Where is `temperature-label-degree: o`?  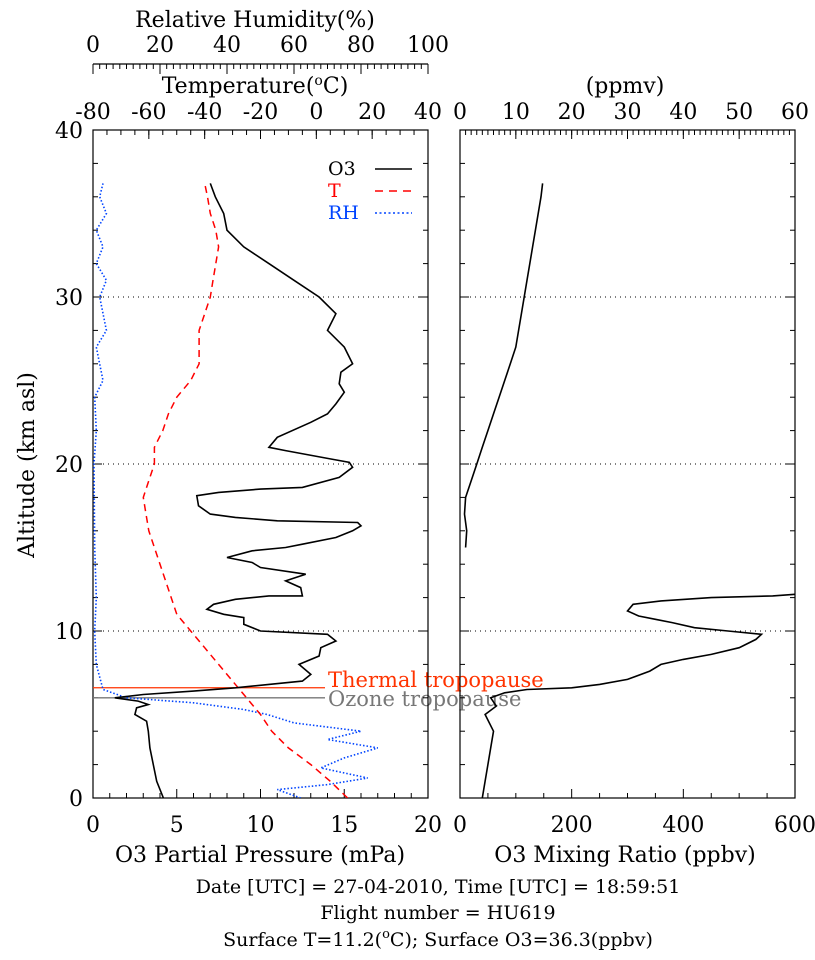 temperature-label-degree: o is located at coordinates (318, 81).